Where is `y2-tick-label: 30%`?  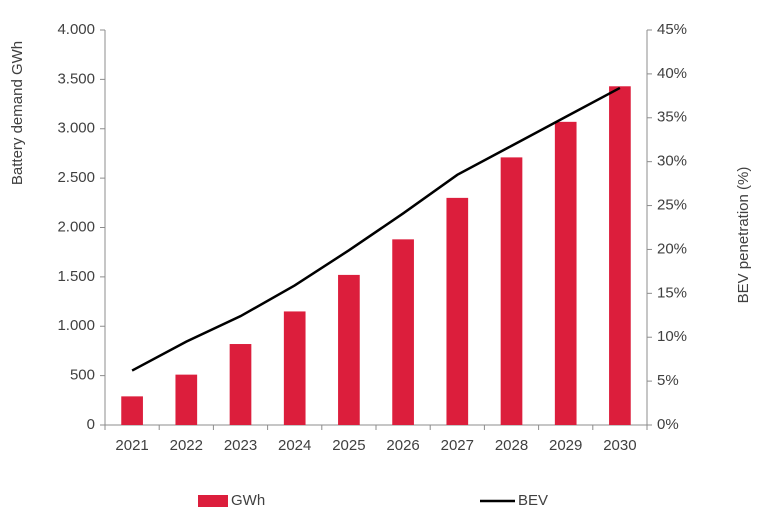
y2-tick-label: 30% is located at coordinates (672, 161).